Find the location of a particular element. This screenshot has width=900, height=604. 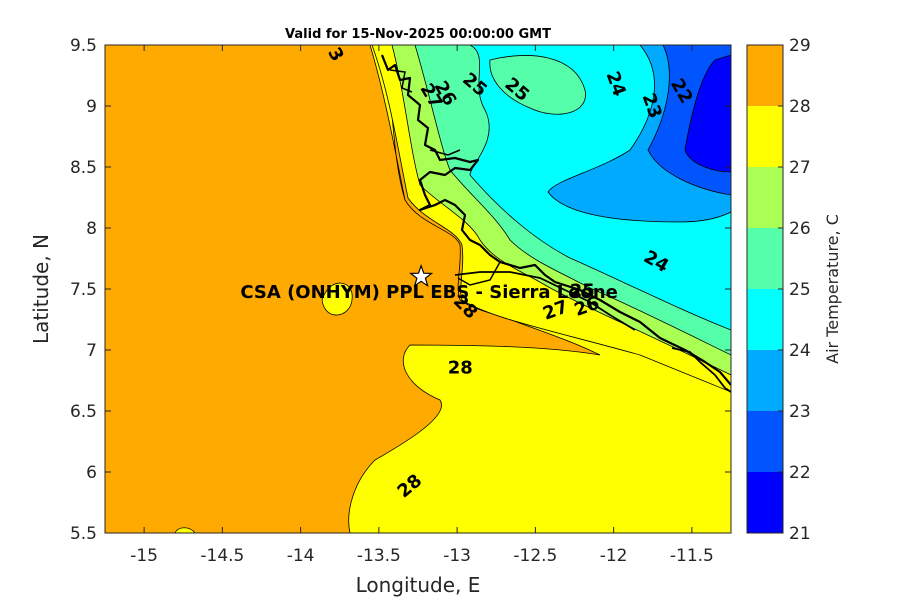

x-tick-label: -12 is located at coordinates (614, 556).